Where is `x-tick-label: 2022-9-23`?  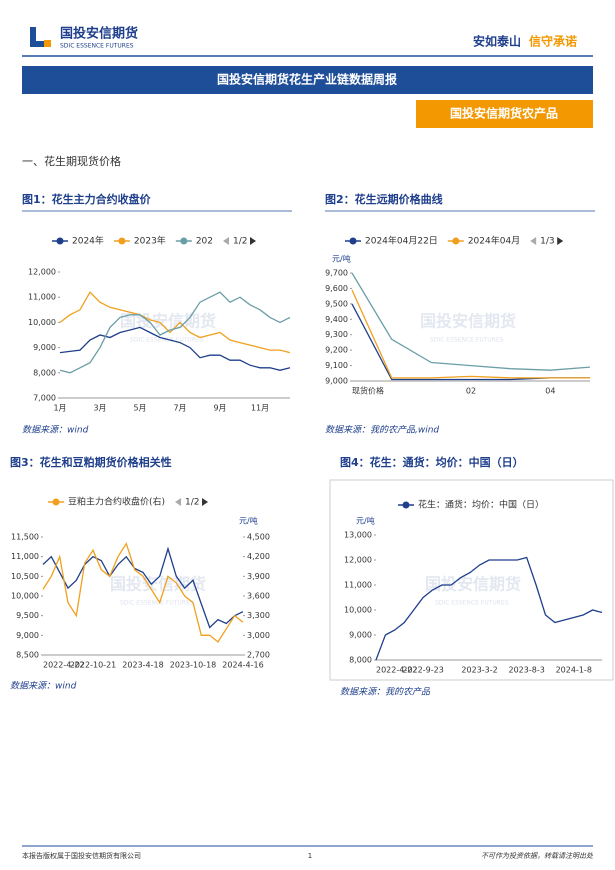
x-tick-label: 2022-9-23 is located at coordinates (422, 670).